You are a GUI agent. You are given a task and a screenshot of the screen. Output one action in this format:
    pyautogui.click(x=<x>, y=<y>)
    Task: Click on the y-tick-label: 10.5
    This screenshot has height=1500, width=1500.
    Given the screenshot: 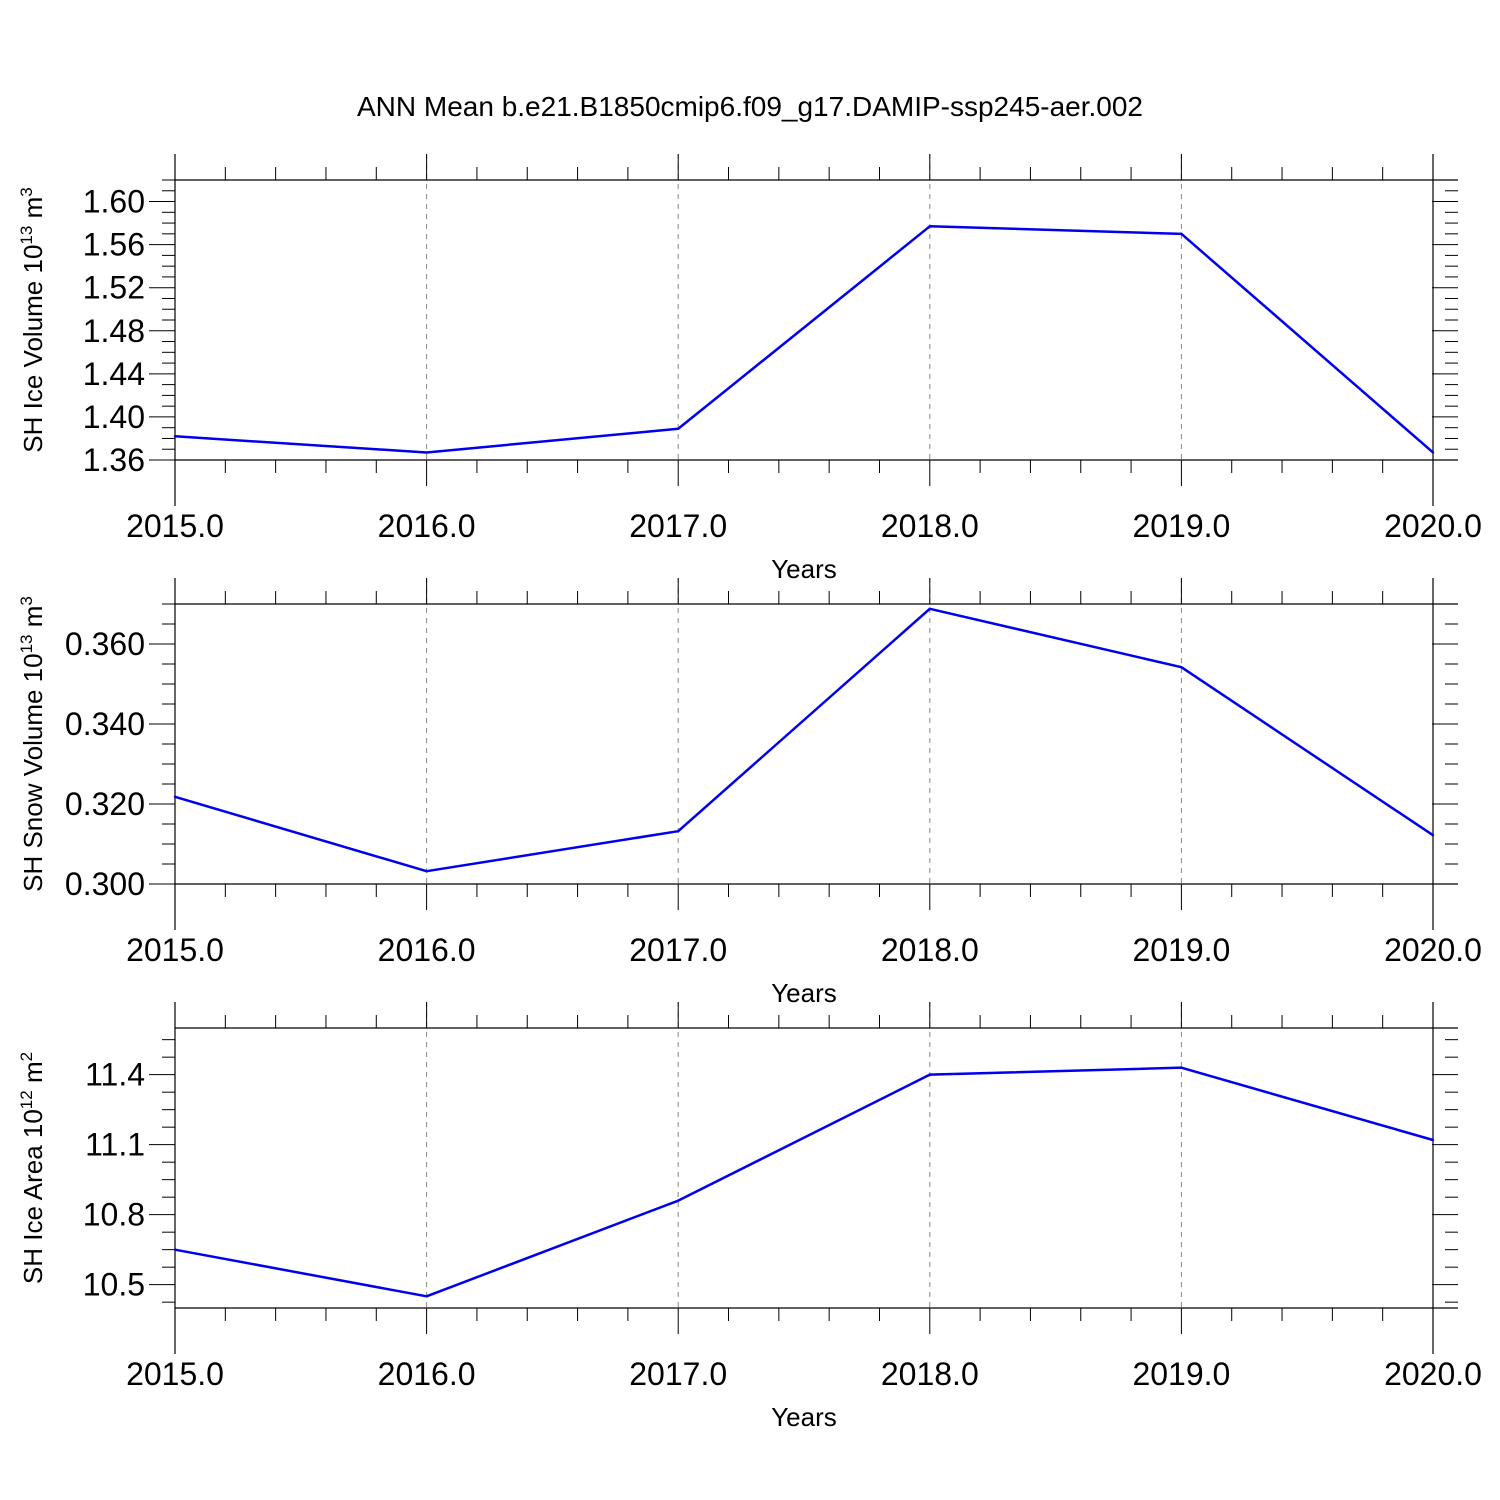 What is the action you would take?
    pyautogui.click(x=114, y=1285)
    